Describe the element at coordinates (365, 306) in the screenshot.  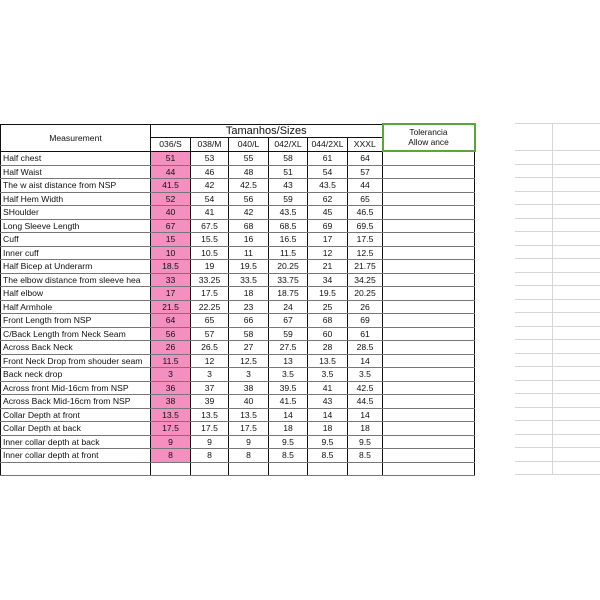
I see `size-value: 26` at that location.